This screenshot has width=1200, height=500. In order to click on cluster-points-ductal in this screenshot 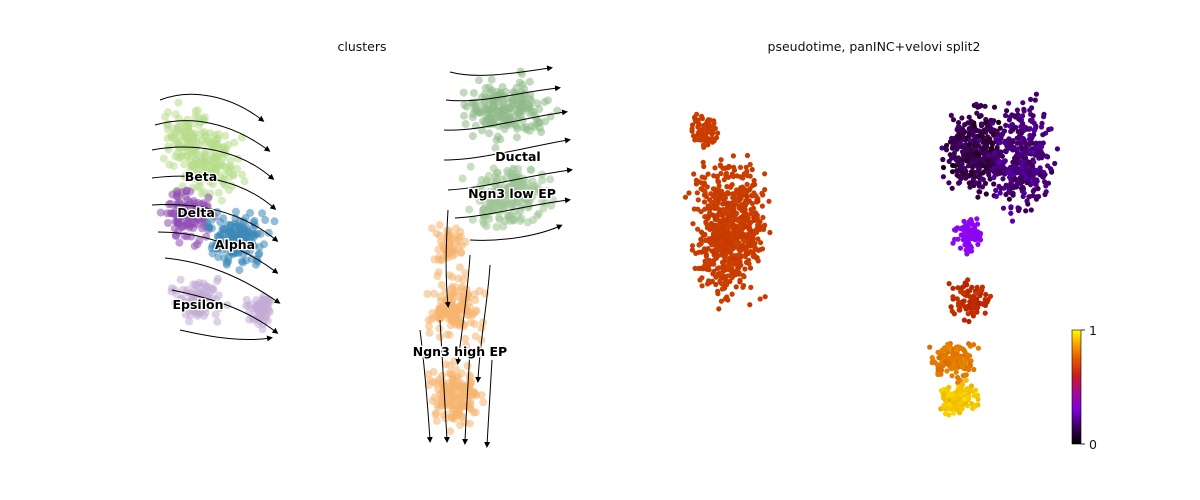, I will do `click(510, 109)`.